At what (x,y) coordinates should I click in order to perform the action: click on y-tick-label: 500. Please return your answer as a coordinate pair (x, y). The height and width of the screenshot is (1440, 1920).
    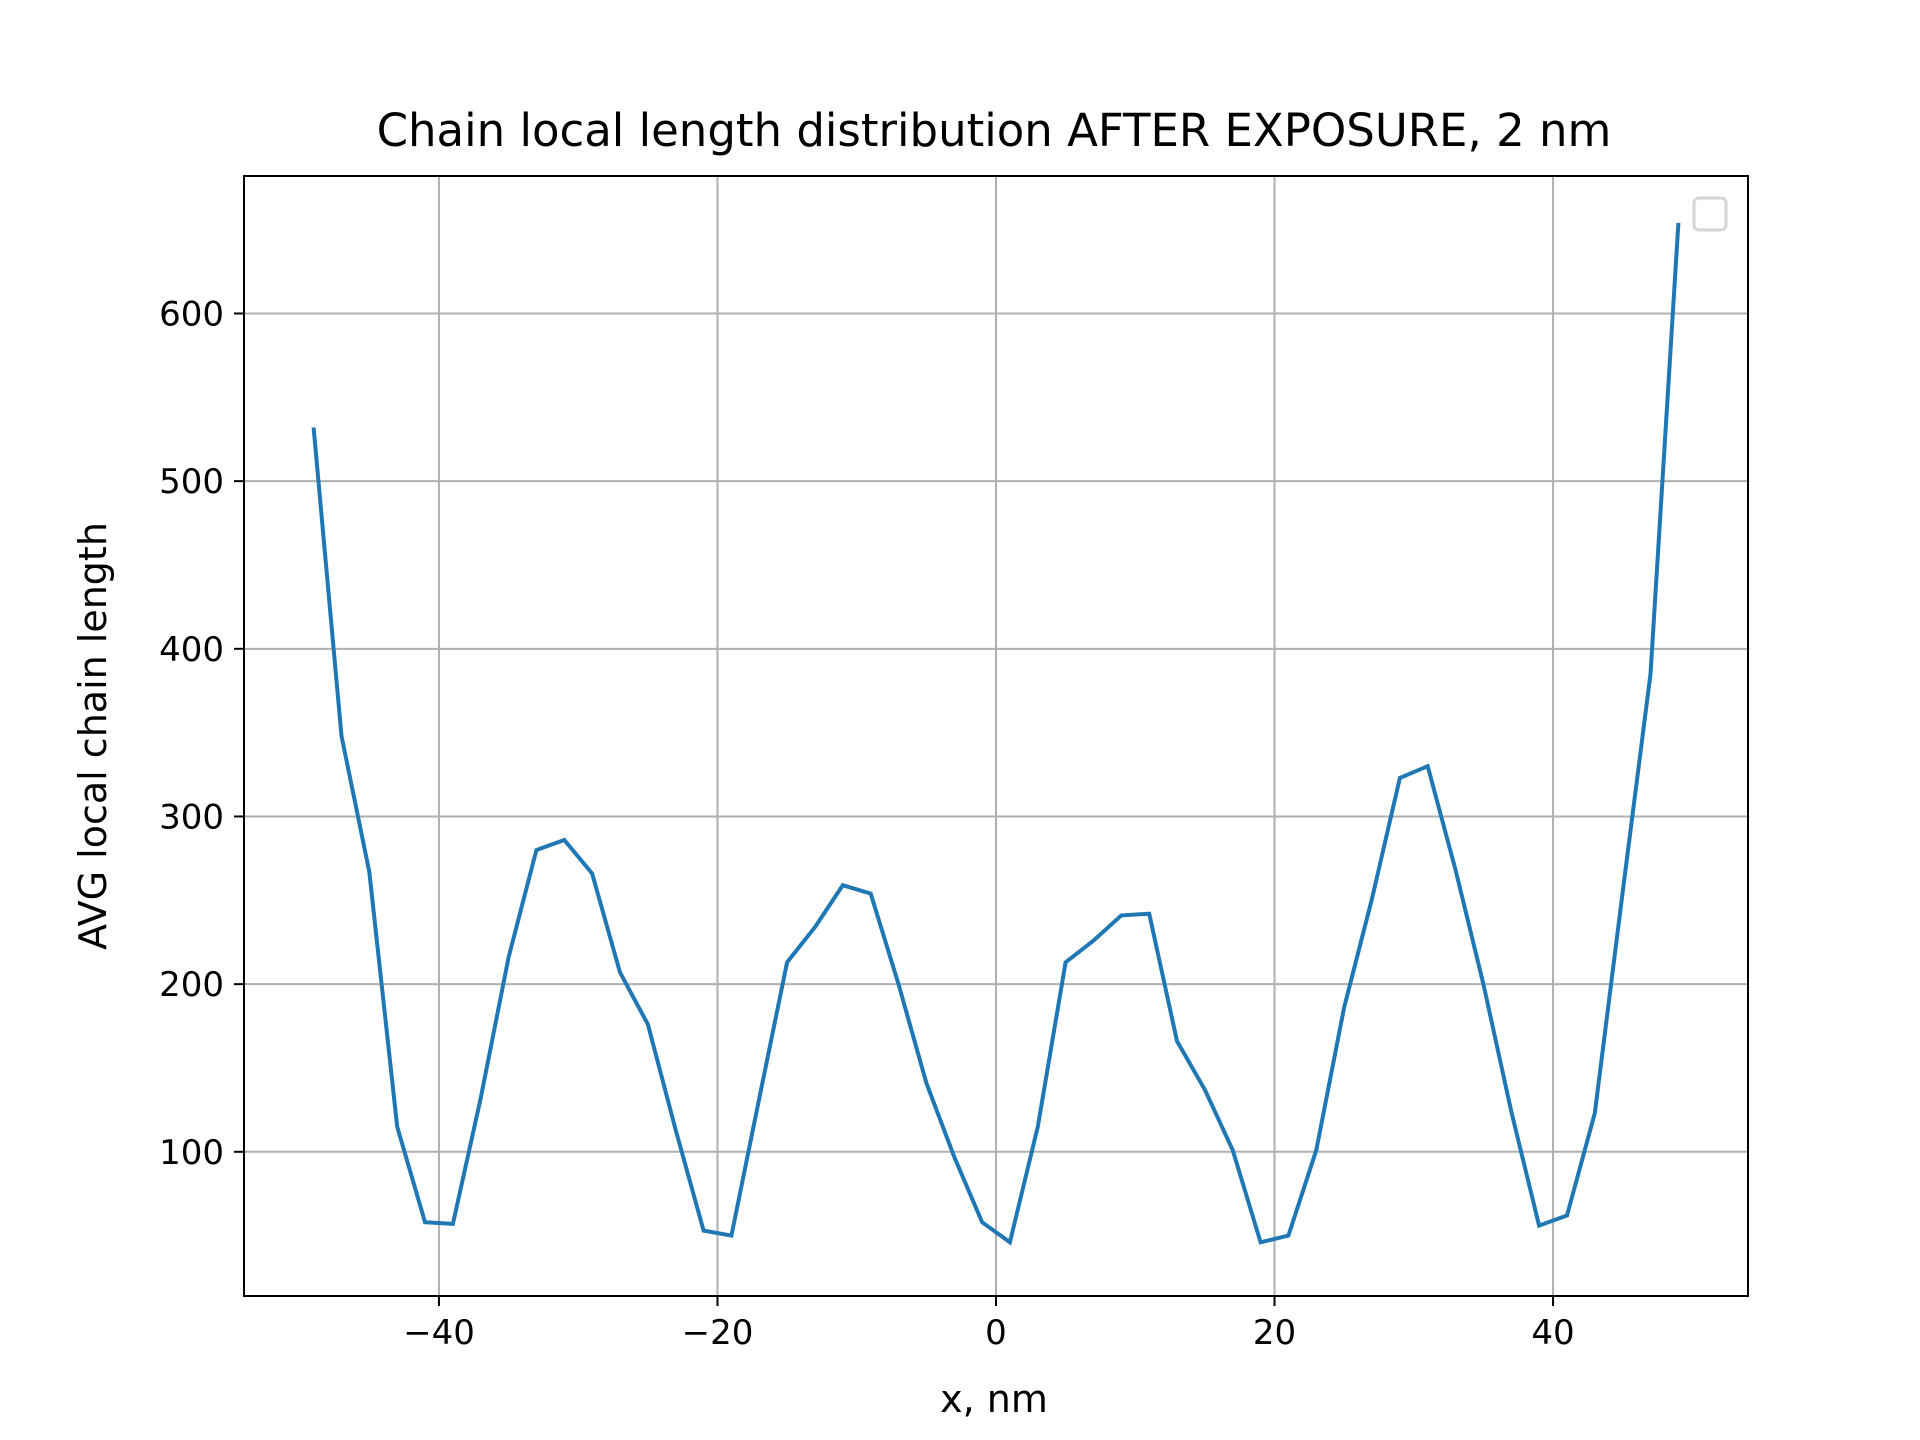
    Looking at the image, I should click on (191, 482).